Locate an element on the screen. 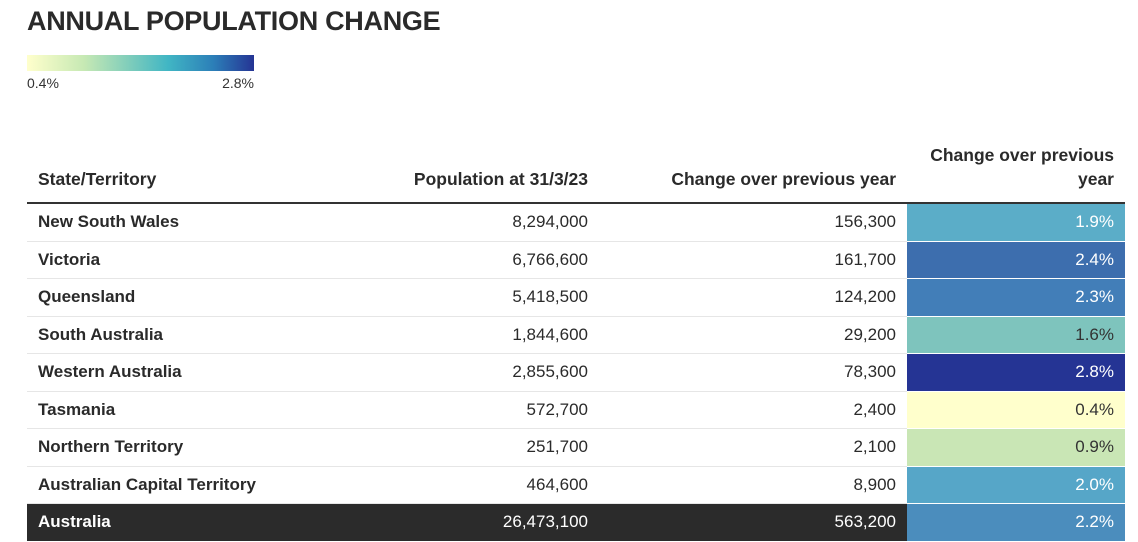 The image size is (1138, 542). population-cell: 2,855,600 is located at coordinates (493, 372).